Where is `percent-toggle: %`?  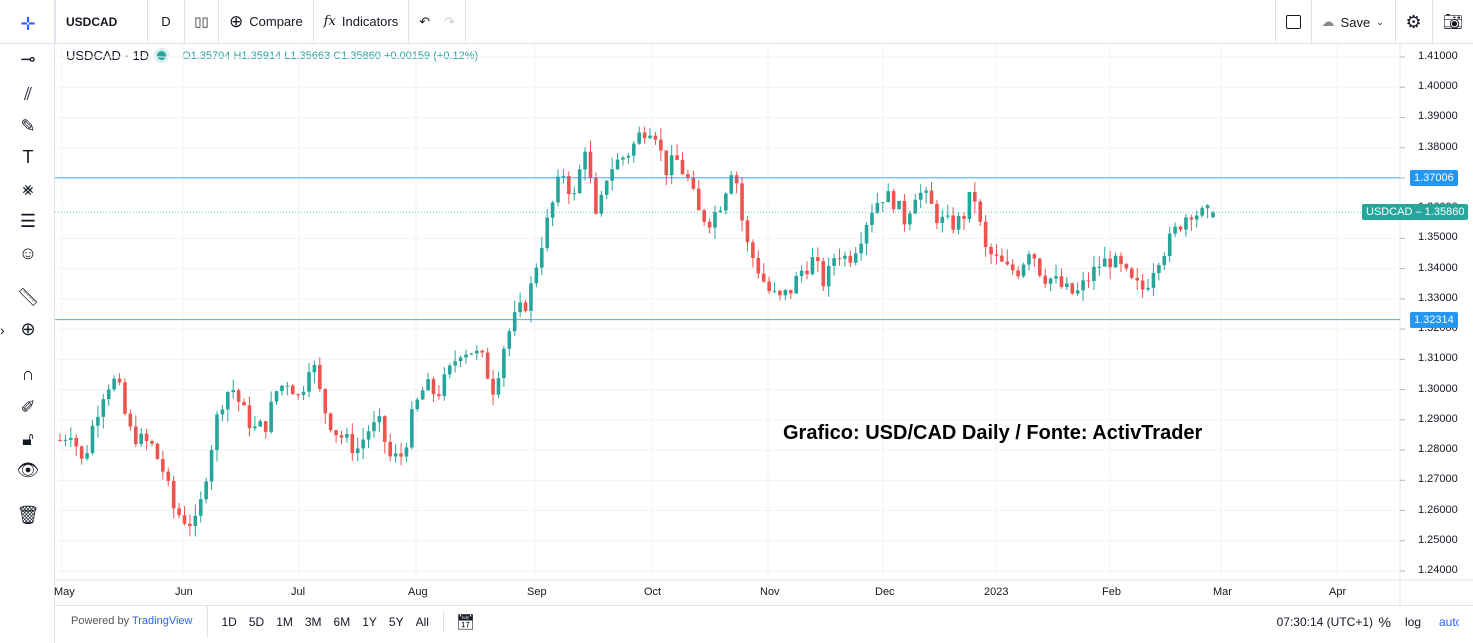 percent-toggle: % is located at coordinates (1384, 621).